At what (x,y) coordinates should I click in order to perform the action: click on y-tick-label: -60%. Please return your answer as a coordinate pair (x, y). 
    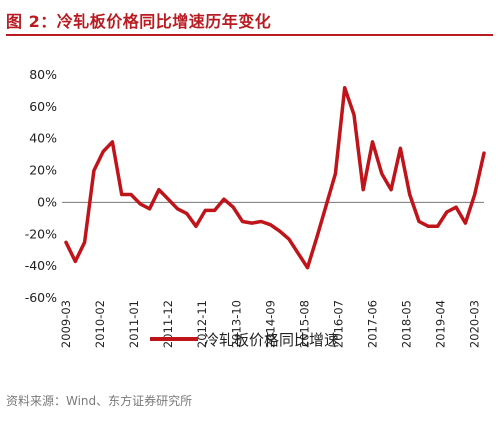
    Looking at the image, I should click on (41, 297).